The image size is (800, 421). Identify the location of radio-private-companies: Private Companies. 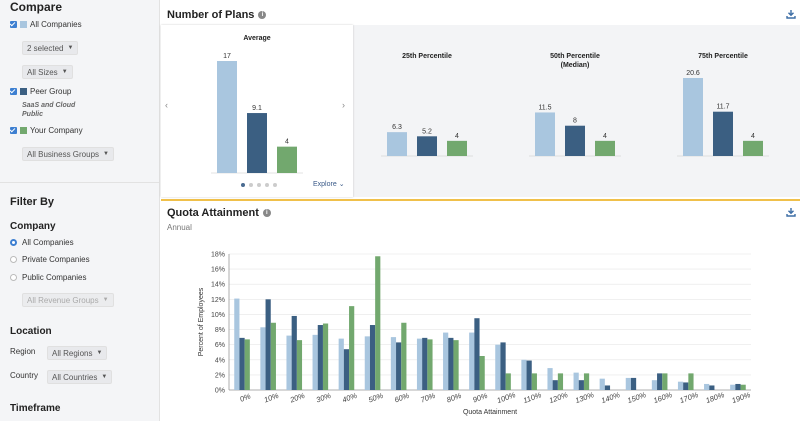
(50, 259).